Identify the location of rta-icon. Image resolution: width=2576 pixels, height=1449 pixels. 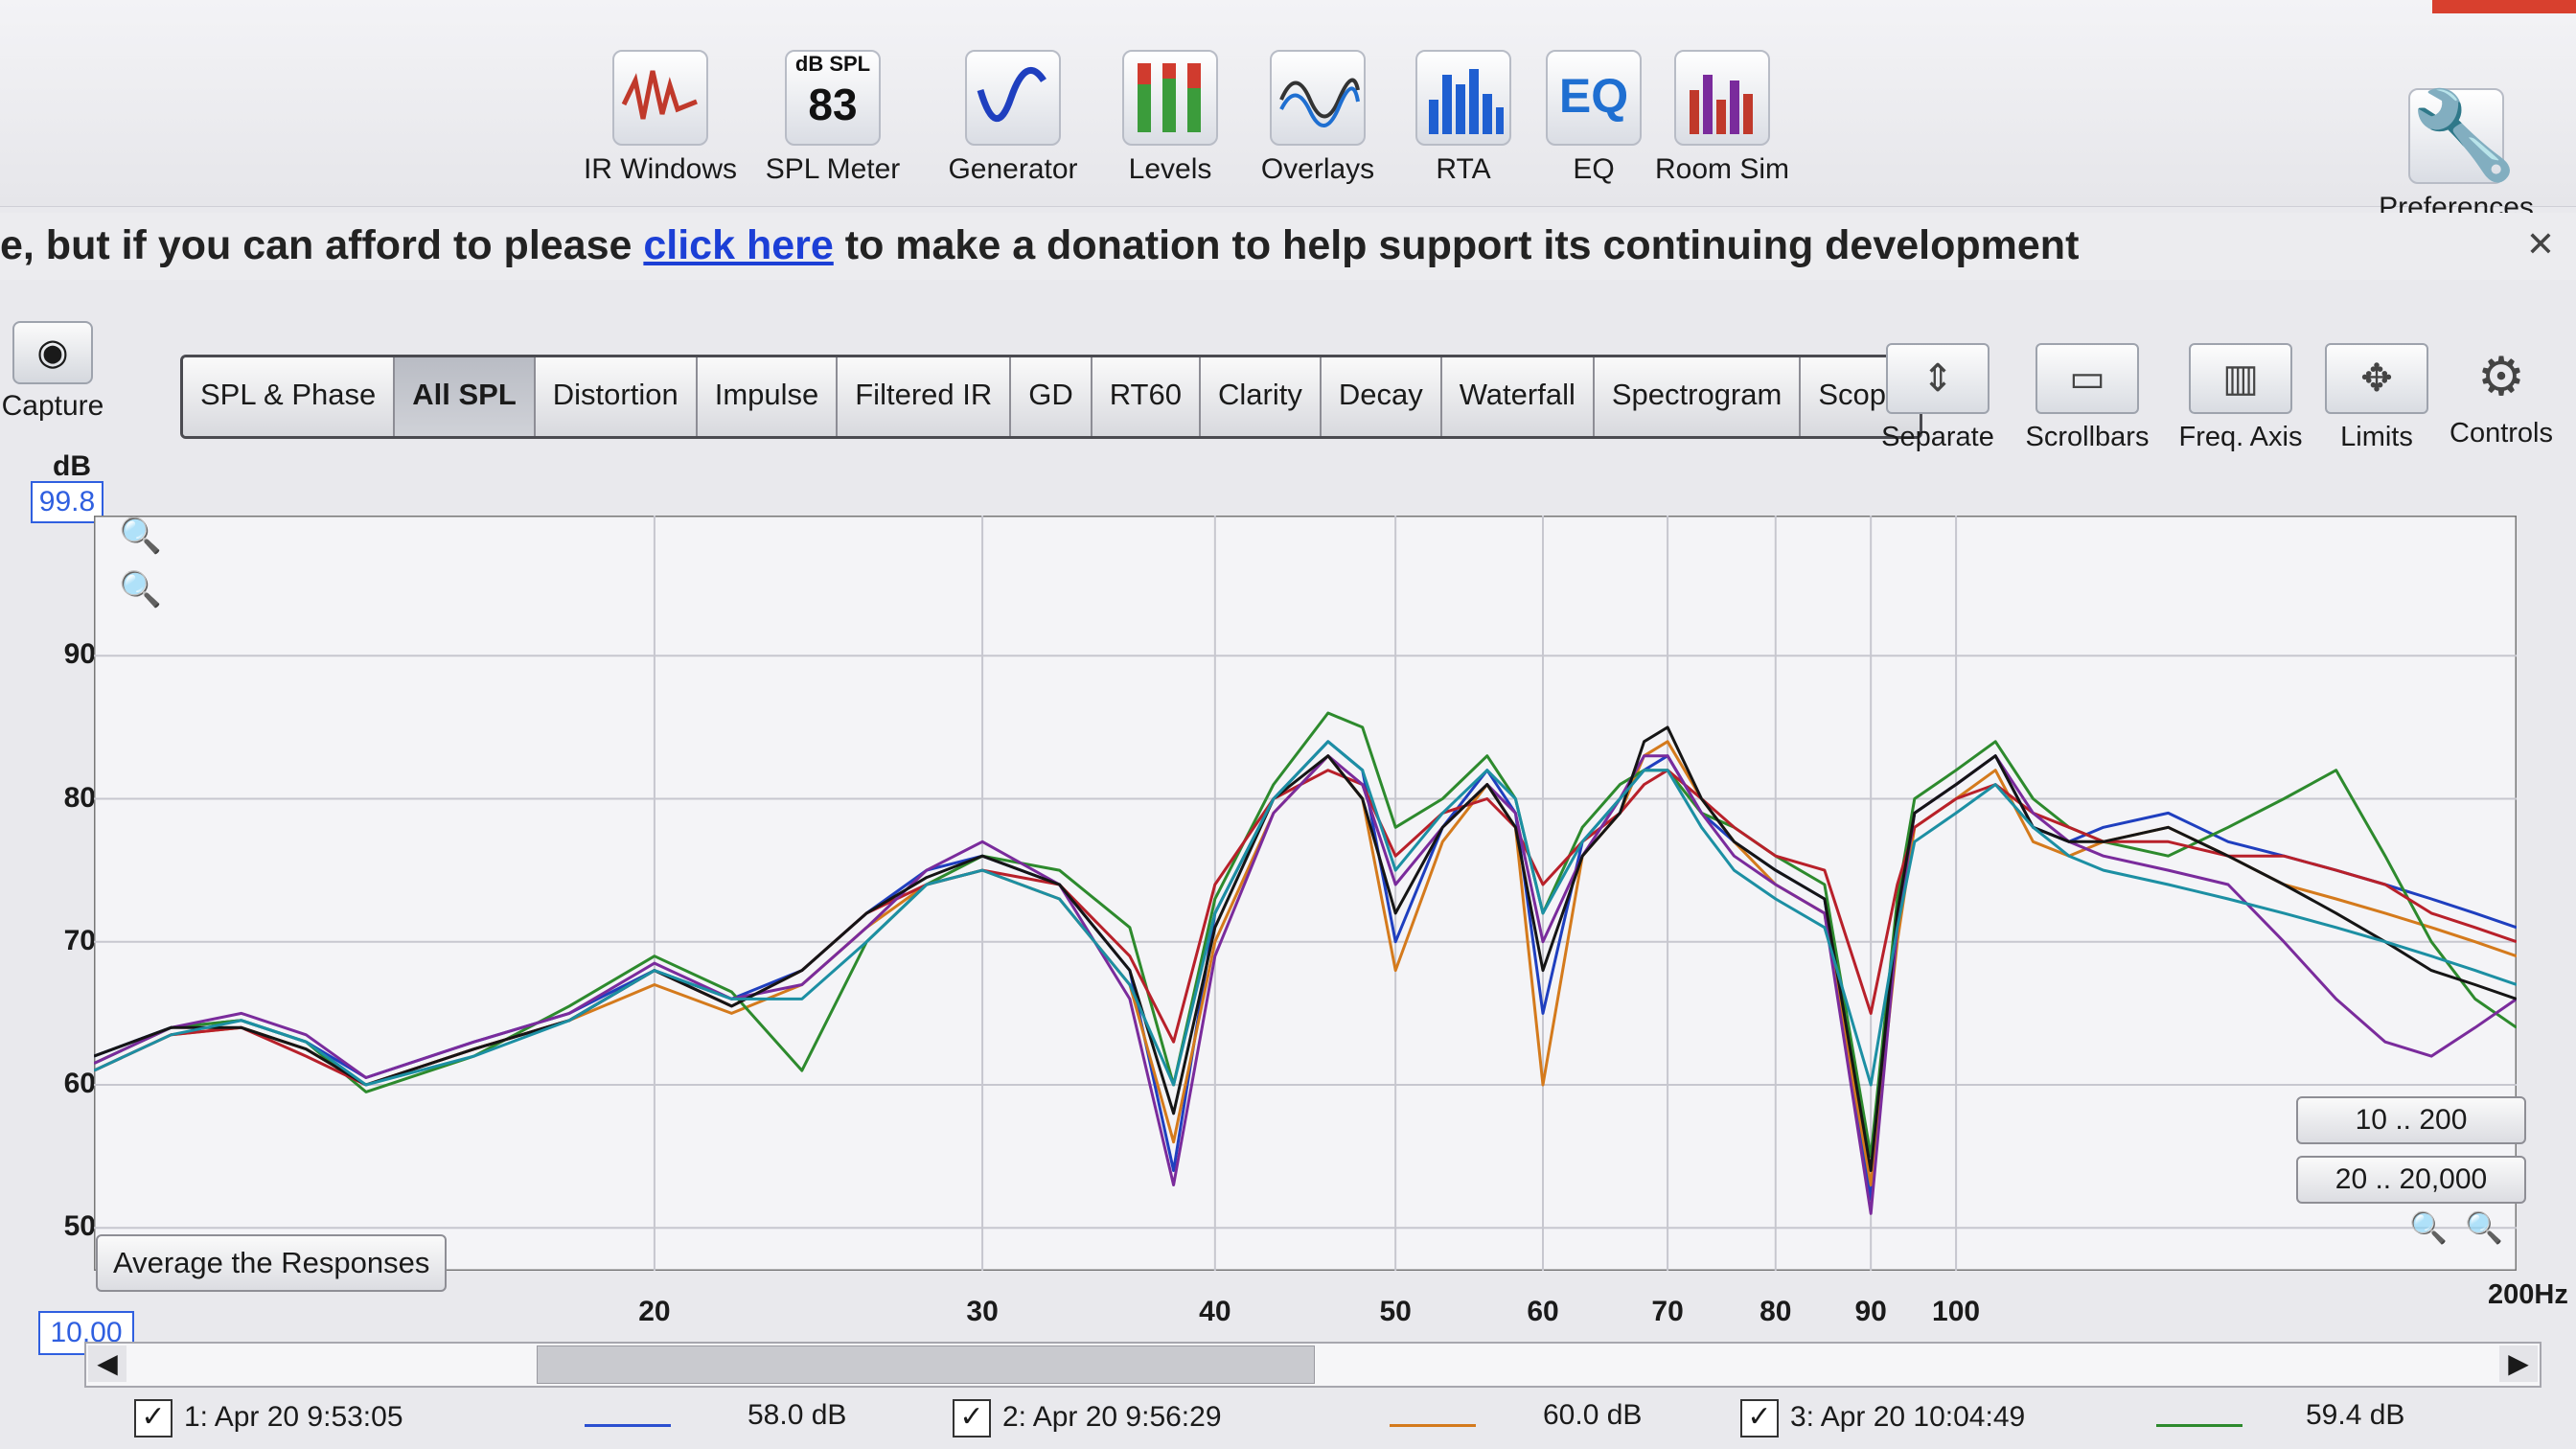
(1463, 98).